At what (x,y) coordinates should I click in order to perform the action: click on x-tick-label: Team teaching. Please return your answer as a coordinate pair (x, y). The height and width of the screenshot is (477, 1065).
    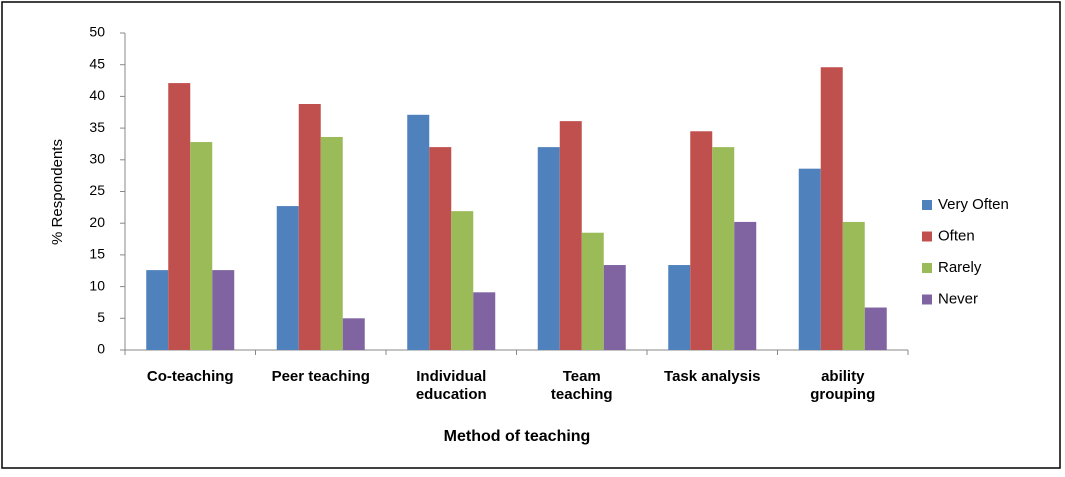
    Looking at the image, I should click on (582, 385).